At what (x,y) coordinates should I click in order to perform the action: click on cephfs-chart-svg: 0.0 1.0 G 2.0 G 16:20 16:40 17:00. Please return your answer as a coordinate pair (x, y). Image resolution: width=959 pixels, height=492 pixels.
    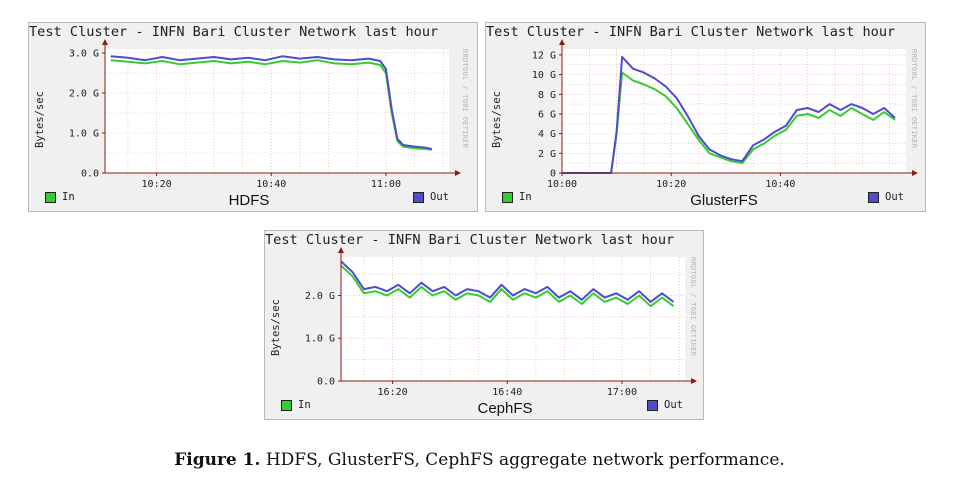
    Looking at the image, I should click on (501, 322).